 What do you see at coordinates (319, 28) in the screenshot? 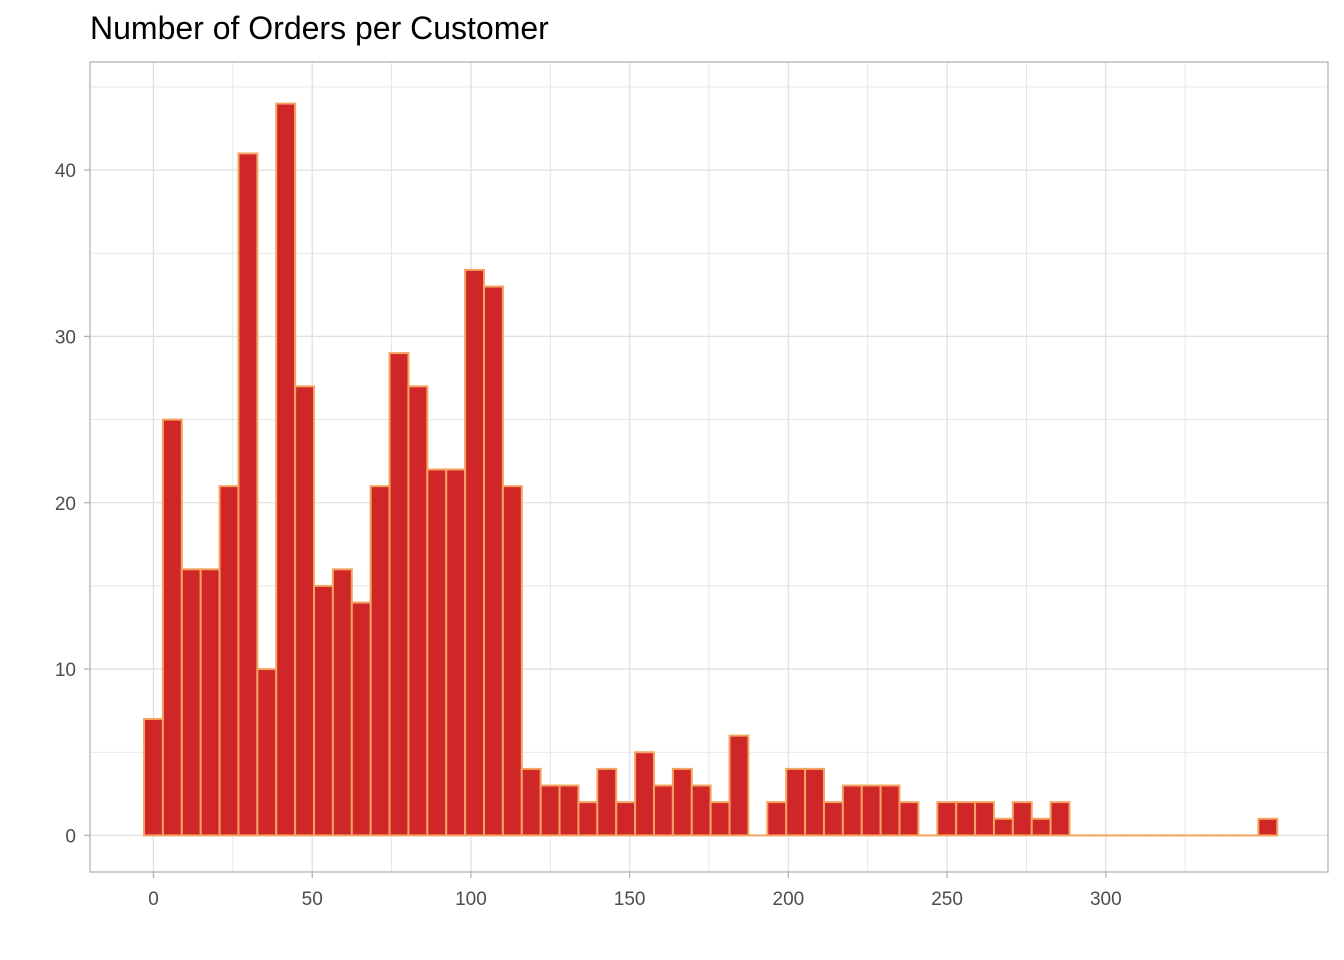
I see `chart-title: Number of Orders per Customer` at bounding box center [319, 28].